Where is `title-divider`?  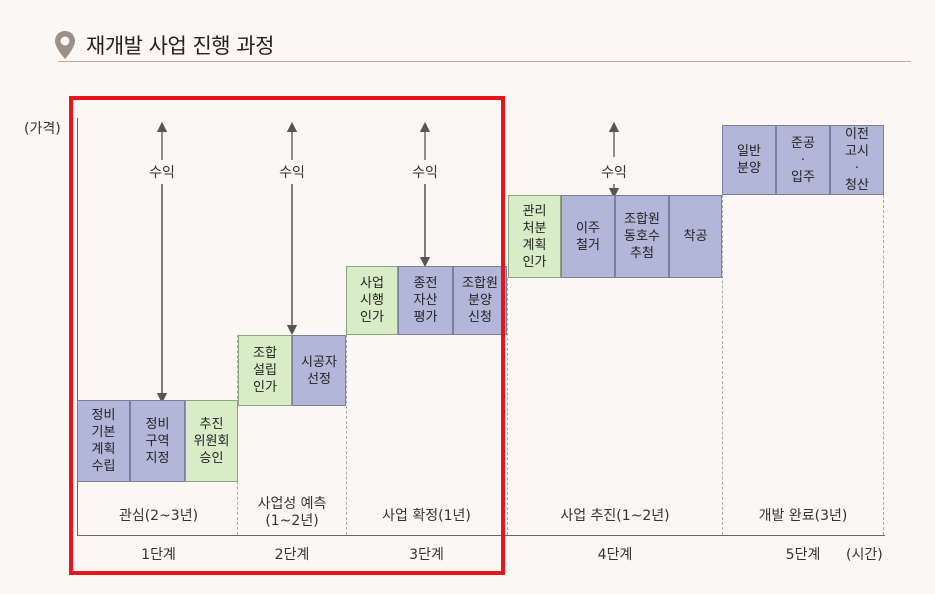 title-divider is located at coordinates (484, 61).